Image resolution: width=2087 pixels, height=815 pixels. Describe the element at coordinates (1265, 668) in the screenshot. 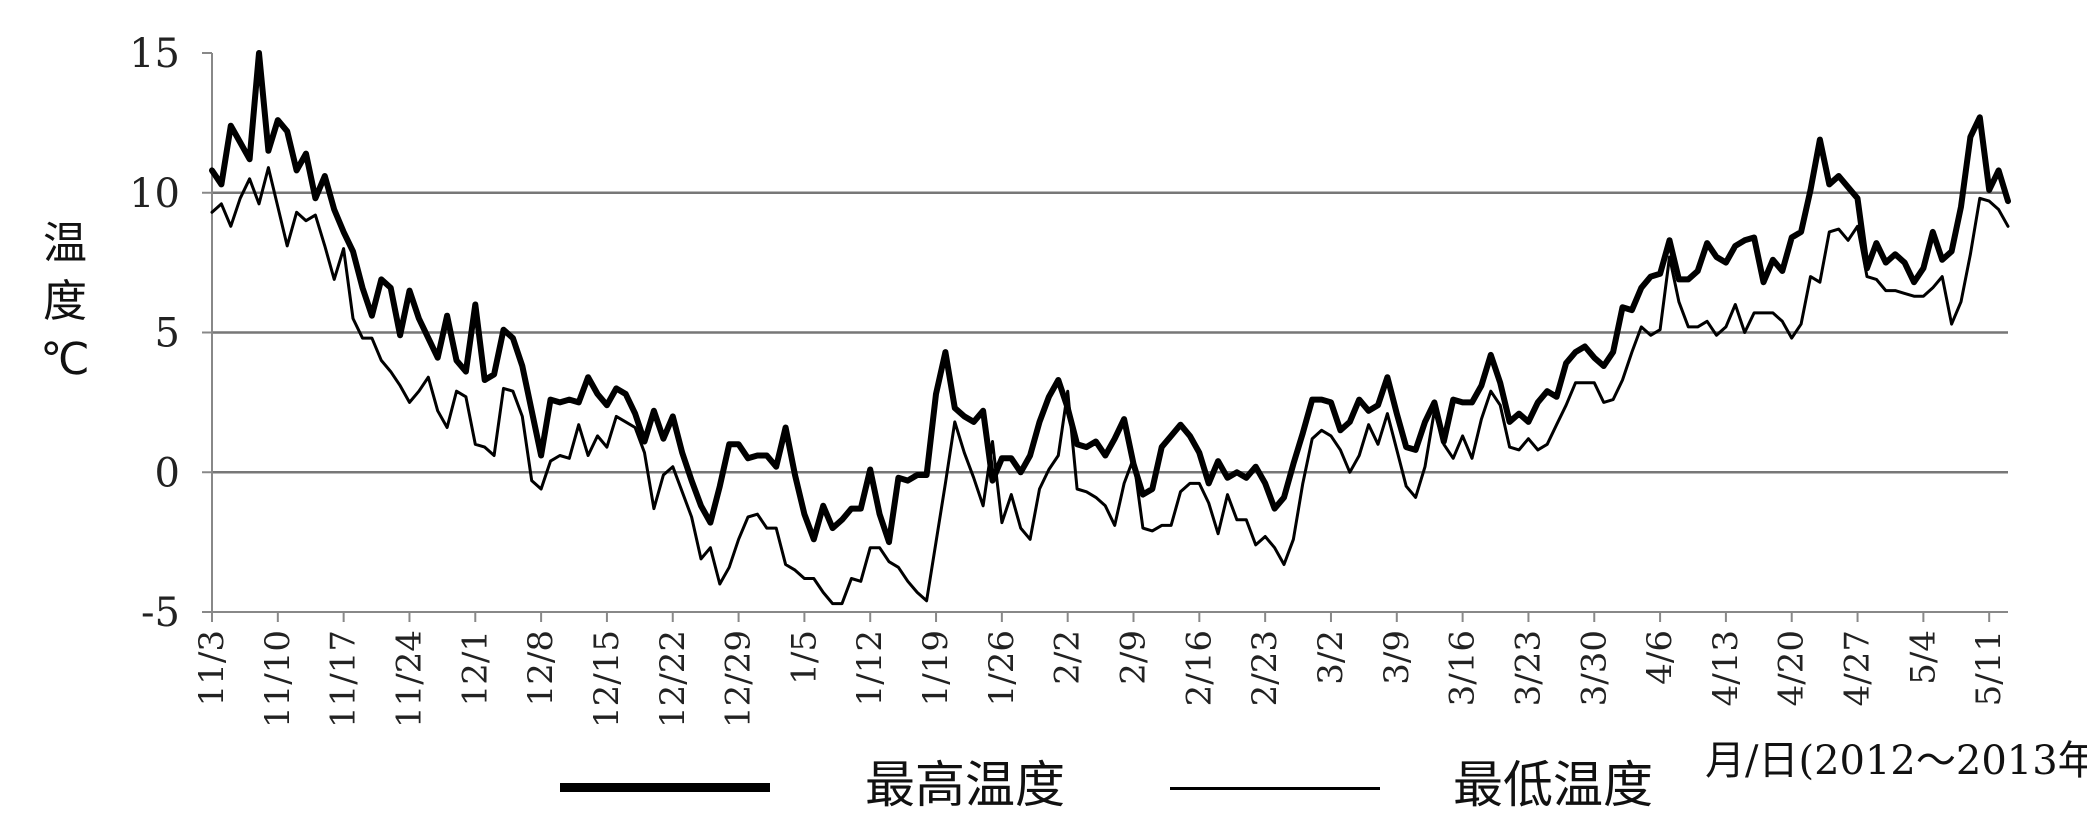

I see `x-tick-label: 2/23` at that location.